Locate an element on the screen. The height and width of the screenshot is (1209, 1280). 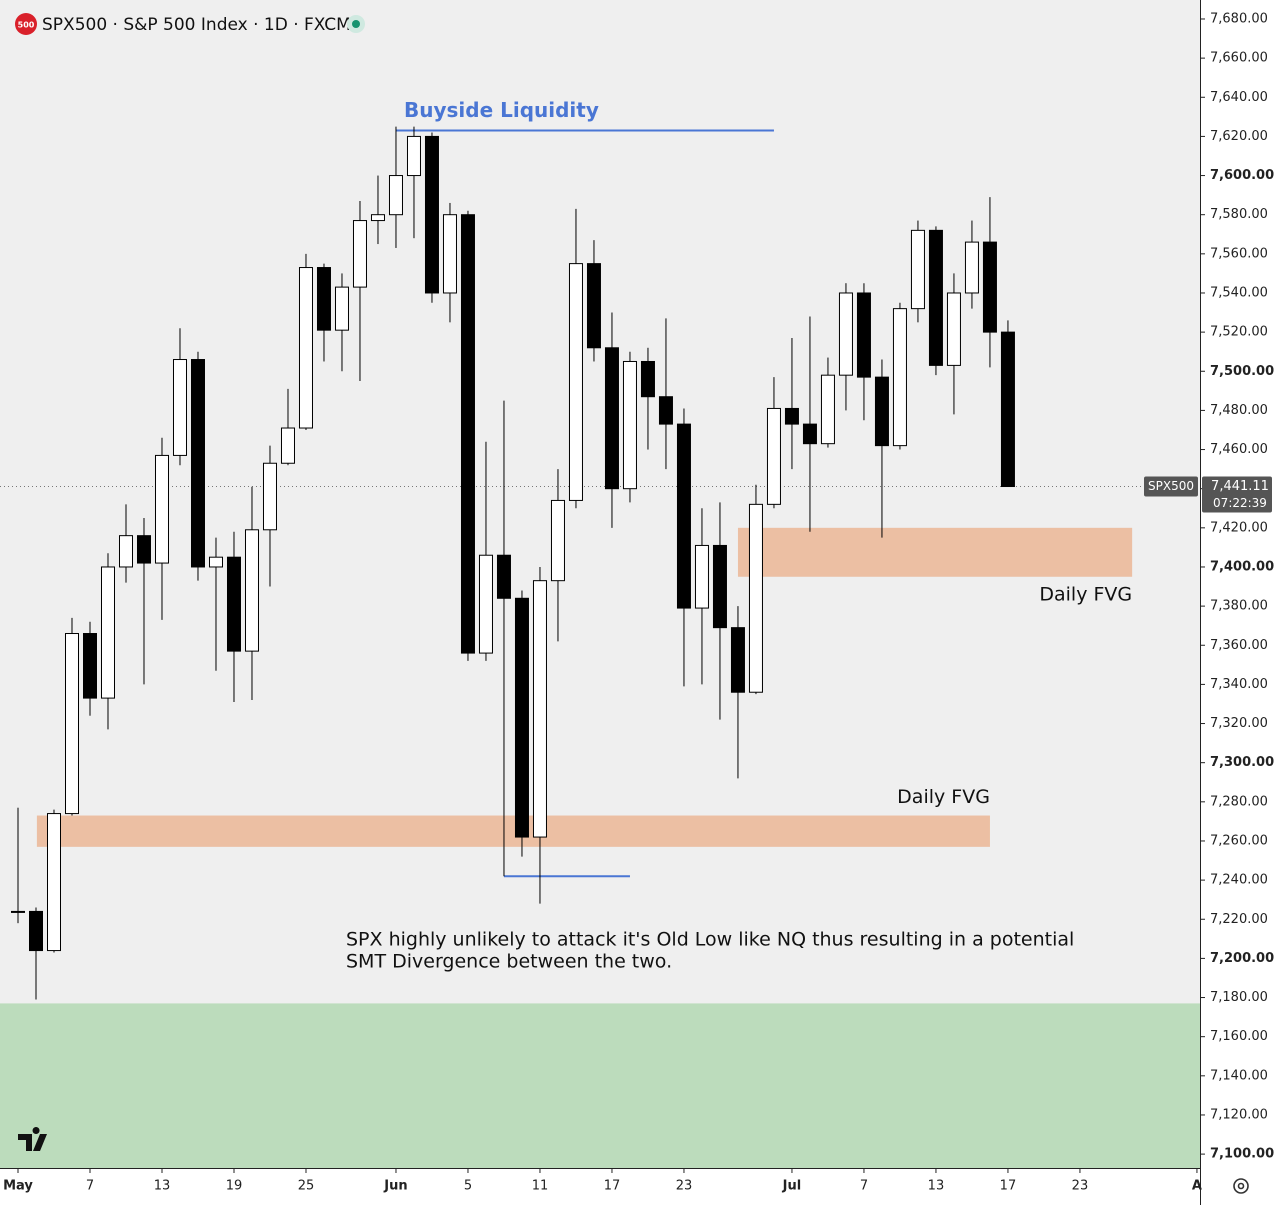
y-tick-label: 7,580.00 is located at coordinates (1239, 214).